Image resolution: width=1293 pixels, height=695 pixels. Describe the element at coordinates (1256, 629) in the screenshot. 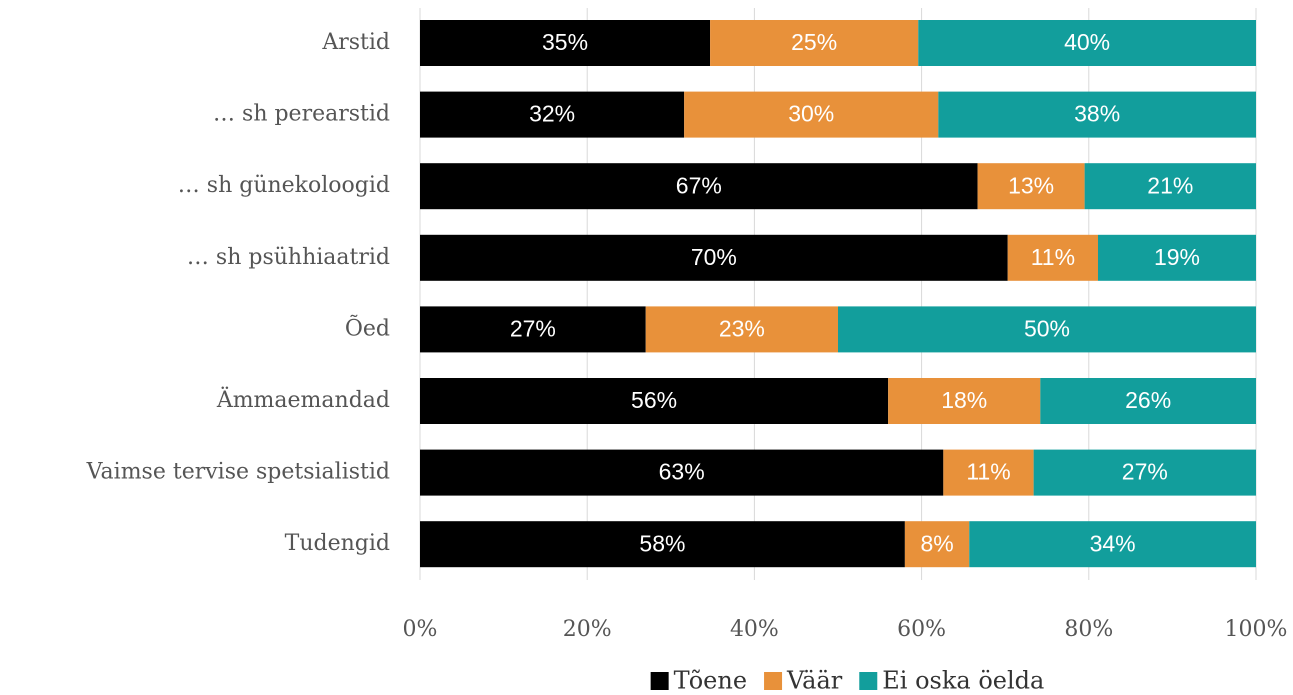

I see `x-tick-label: 100%` at that location.